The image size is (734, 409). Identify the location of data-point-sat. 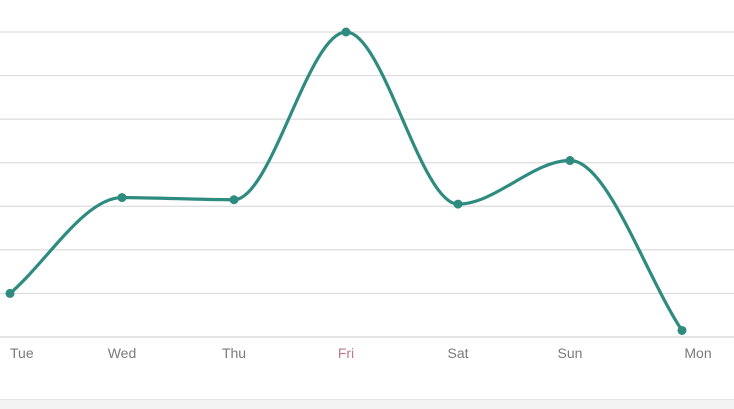
(458, 204).